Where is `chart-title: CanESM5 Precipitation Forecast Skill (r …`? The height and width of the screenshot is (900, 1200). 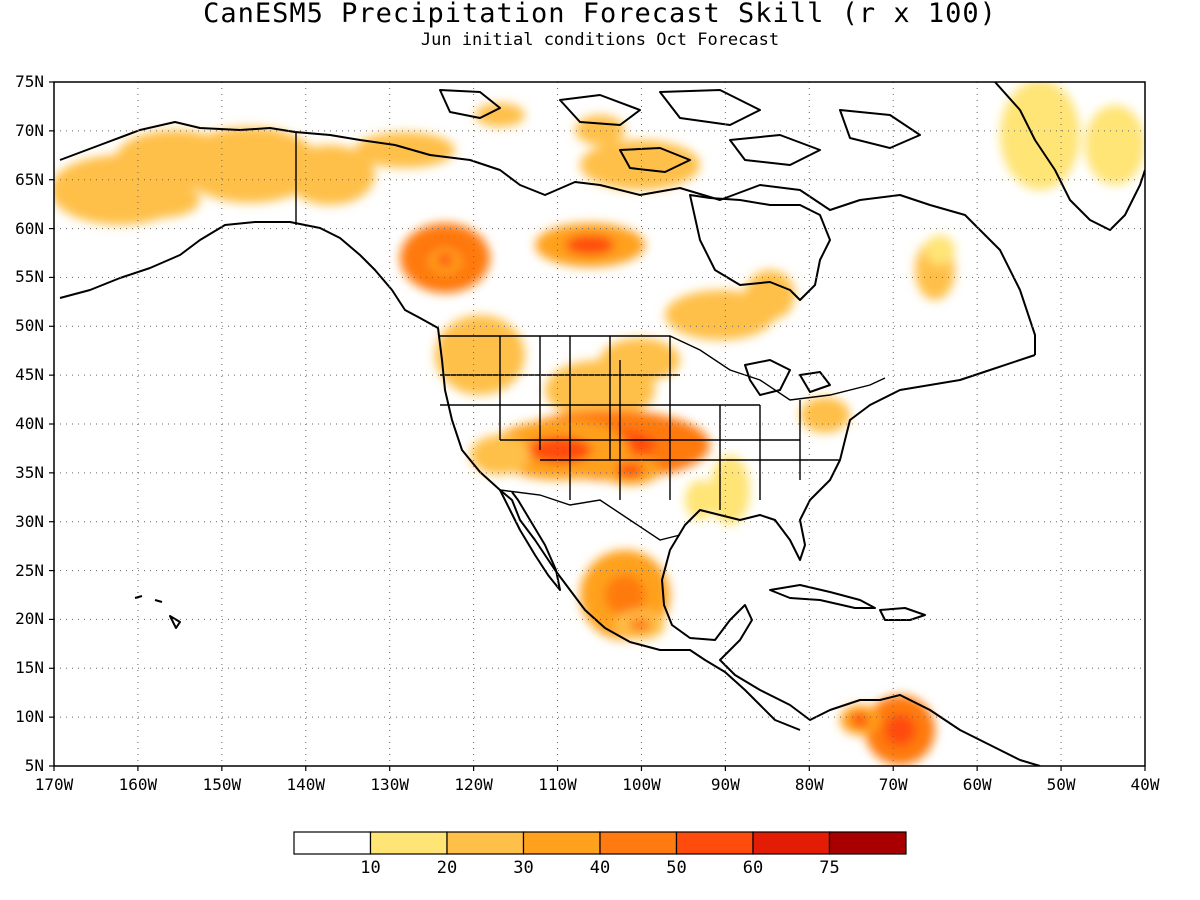
chart-title: CanESM5 Precipitation Forecast Skill (r … is located at coordinates (600, 14).